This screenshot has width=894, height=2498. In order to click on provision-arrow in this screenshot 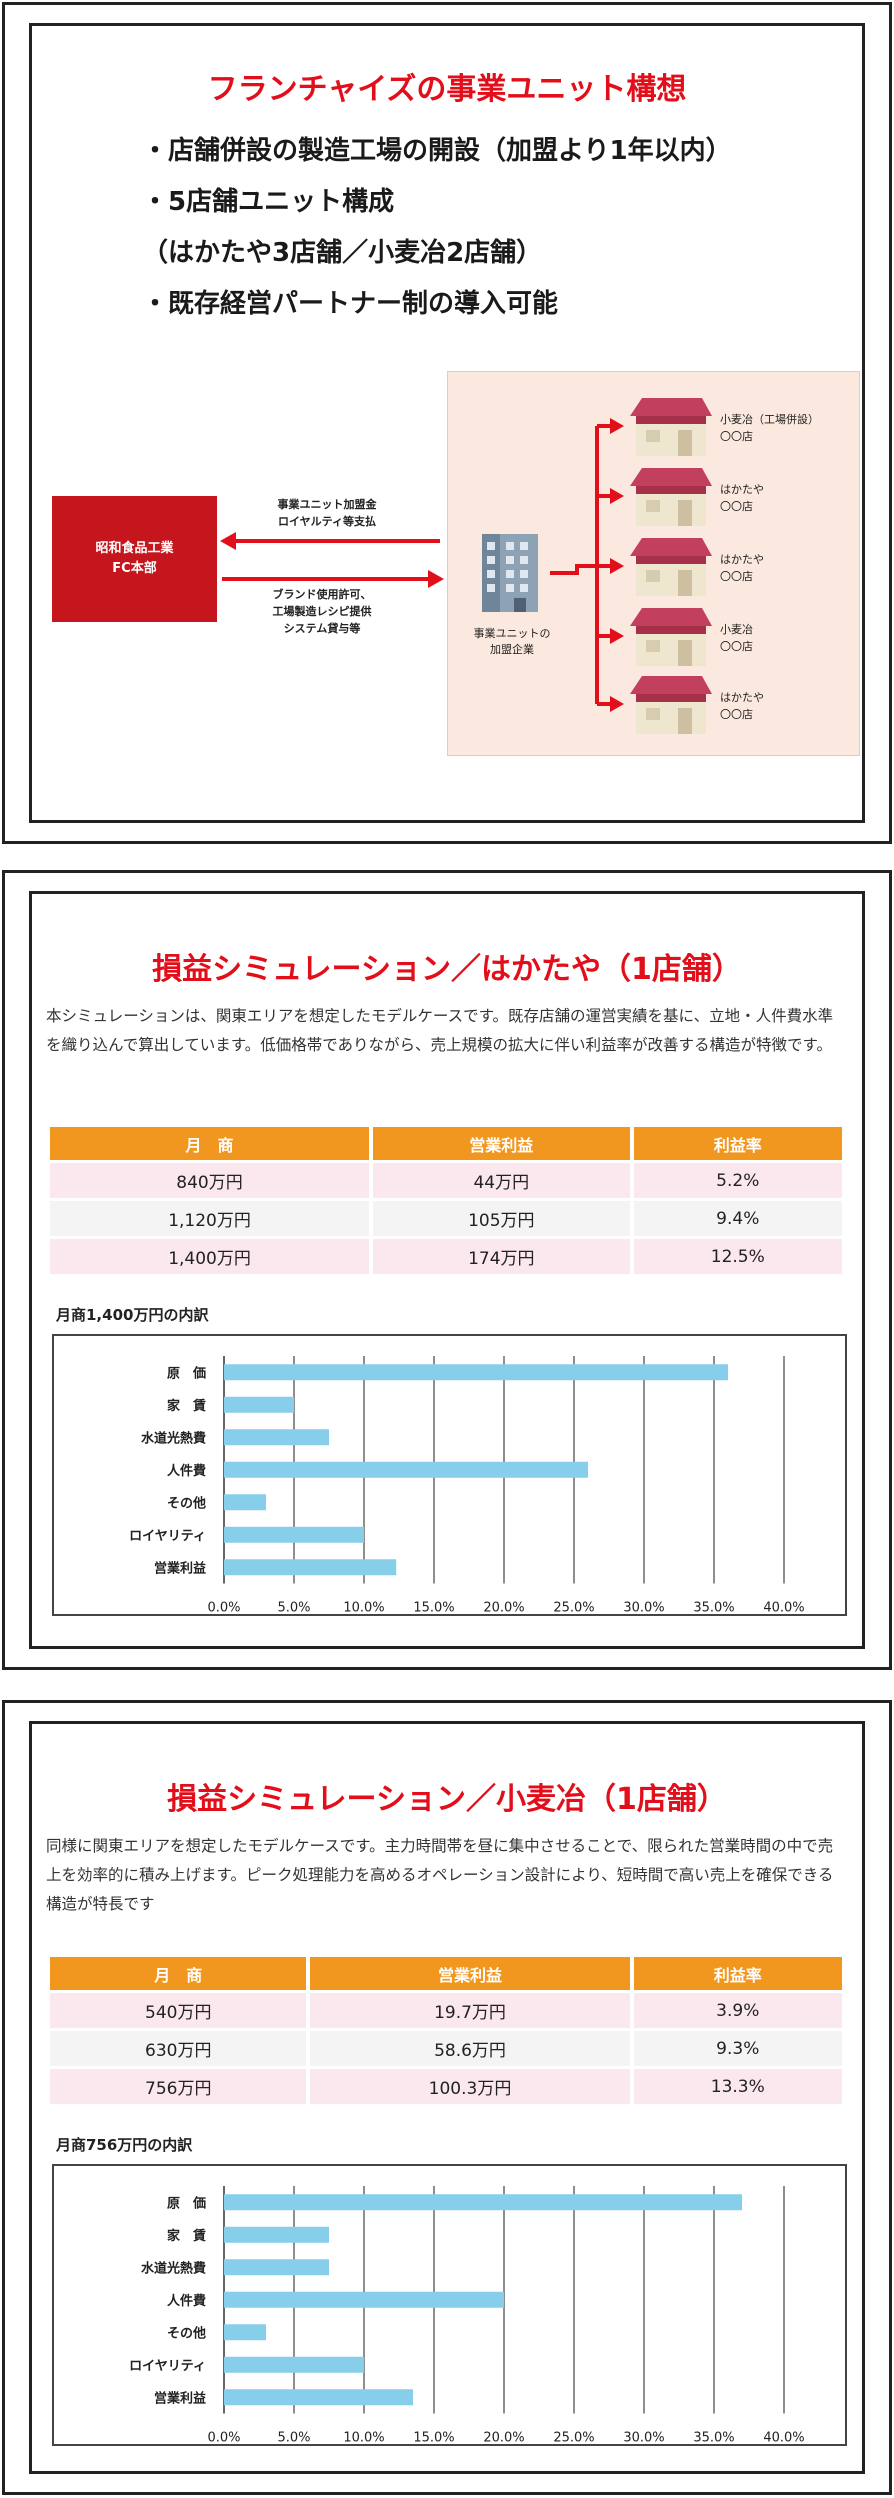, I will do `click(333, 579)`.